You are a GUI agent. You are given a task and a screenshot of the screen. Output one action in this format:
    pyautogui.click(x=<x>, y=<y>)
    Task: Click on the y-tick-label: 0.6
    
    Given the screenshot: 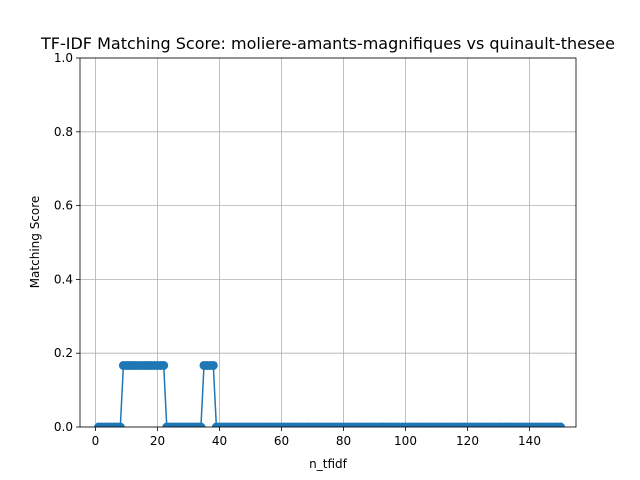 What is the action you would take?
    pyautogui.click(x=63, y=206)
    